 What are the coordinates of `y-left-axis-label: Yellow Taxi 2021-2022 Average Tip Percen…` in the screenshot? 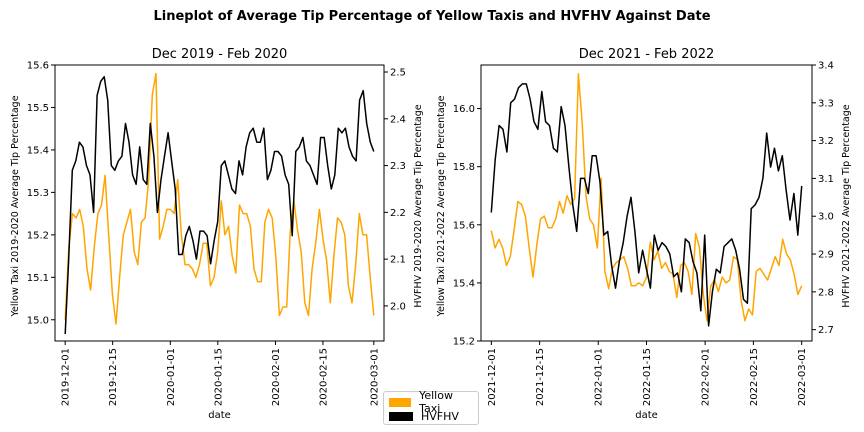 It's located at (441, 206).